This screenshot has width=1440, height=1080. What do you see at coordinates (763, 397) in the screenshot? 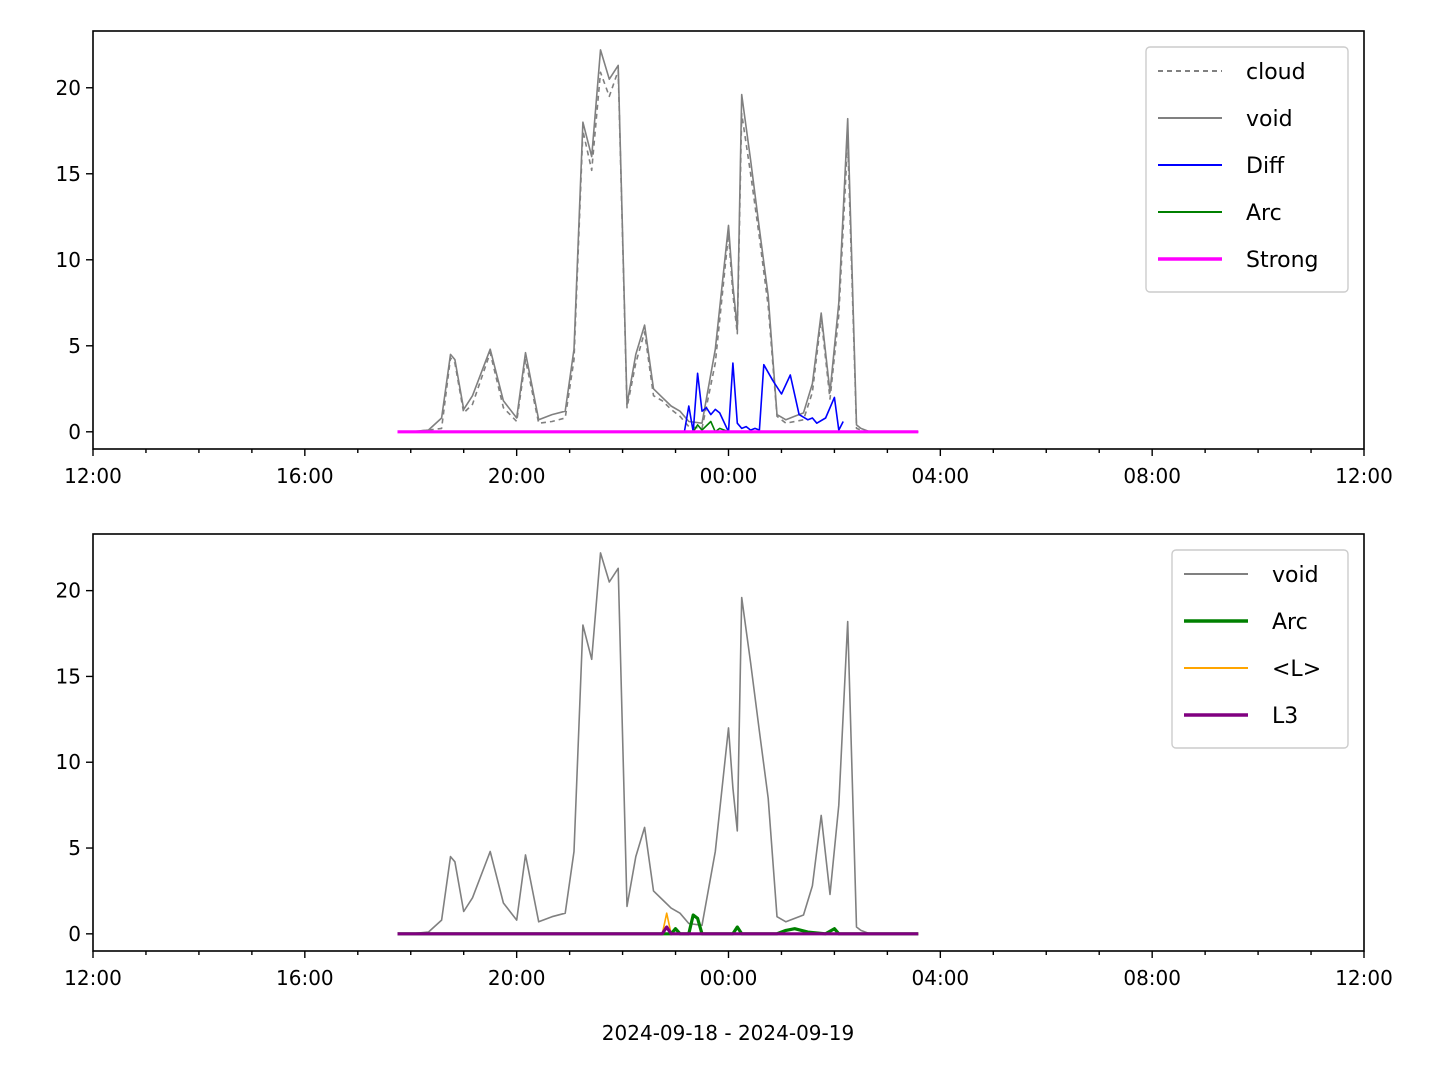
I see `series-line-diff` at bounding box center [763, 397].